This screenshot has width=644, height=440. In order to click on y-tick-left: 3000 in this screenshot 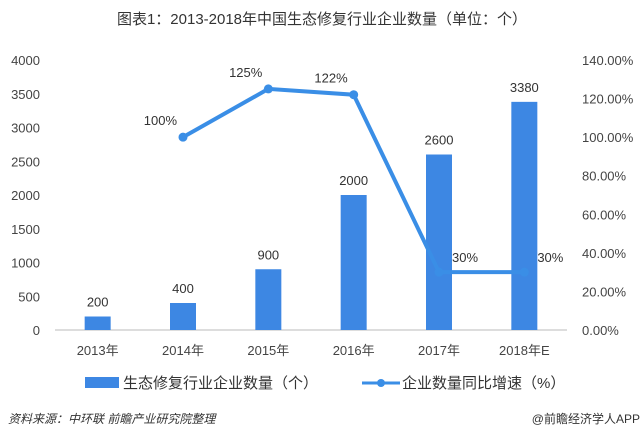, I will do `click(25, 128)`.